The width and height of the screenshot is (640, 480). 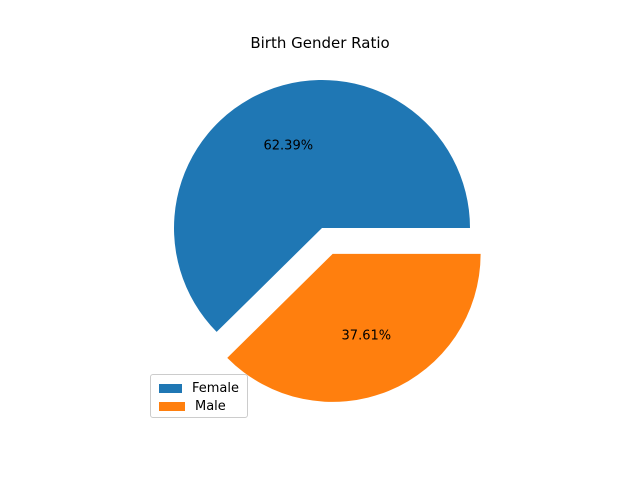 I want to click on legend-item-female: Female, so click(x=199, y=388).